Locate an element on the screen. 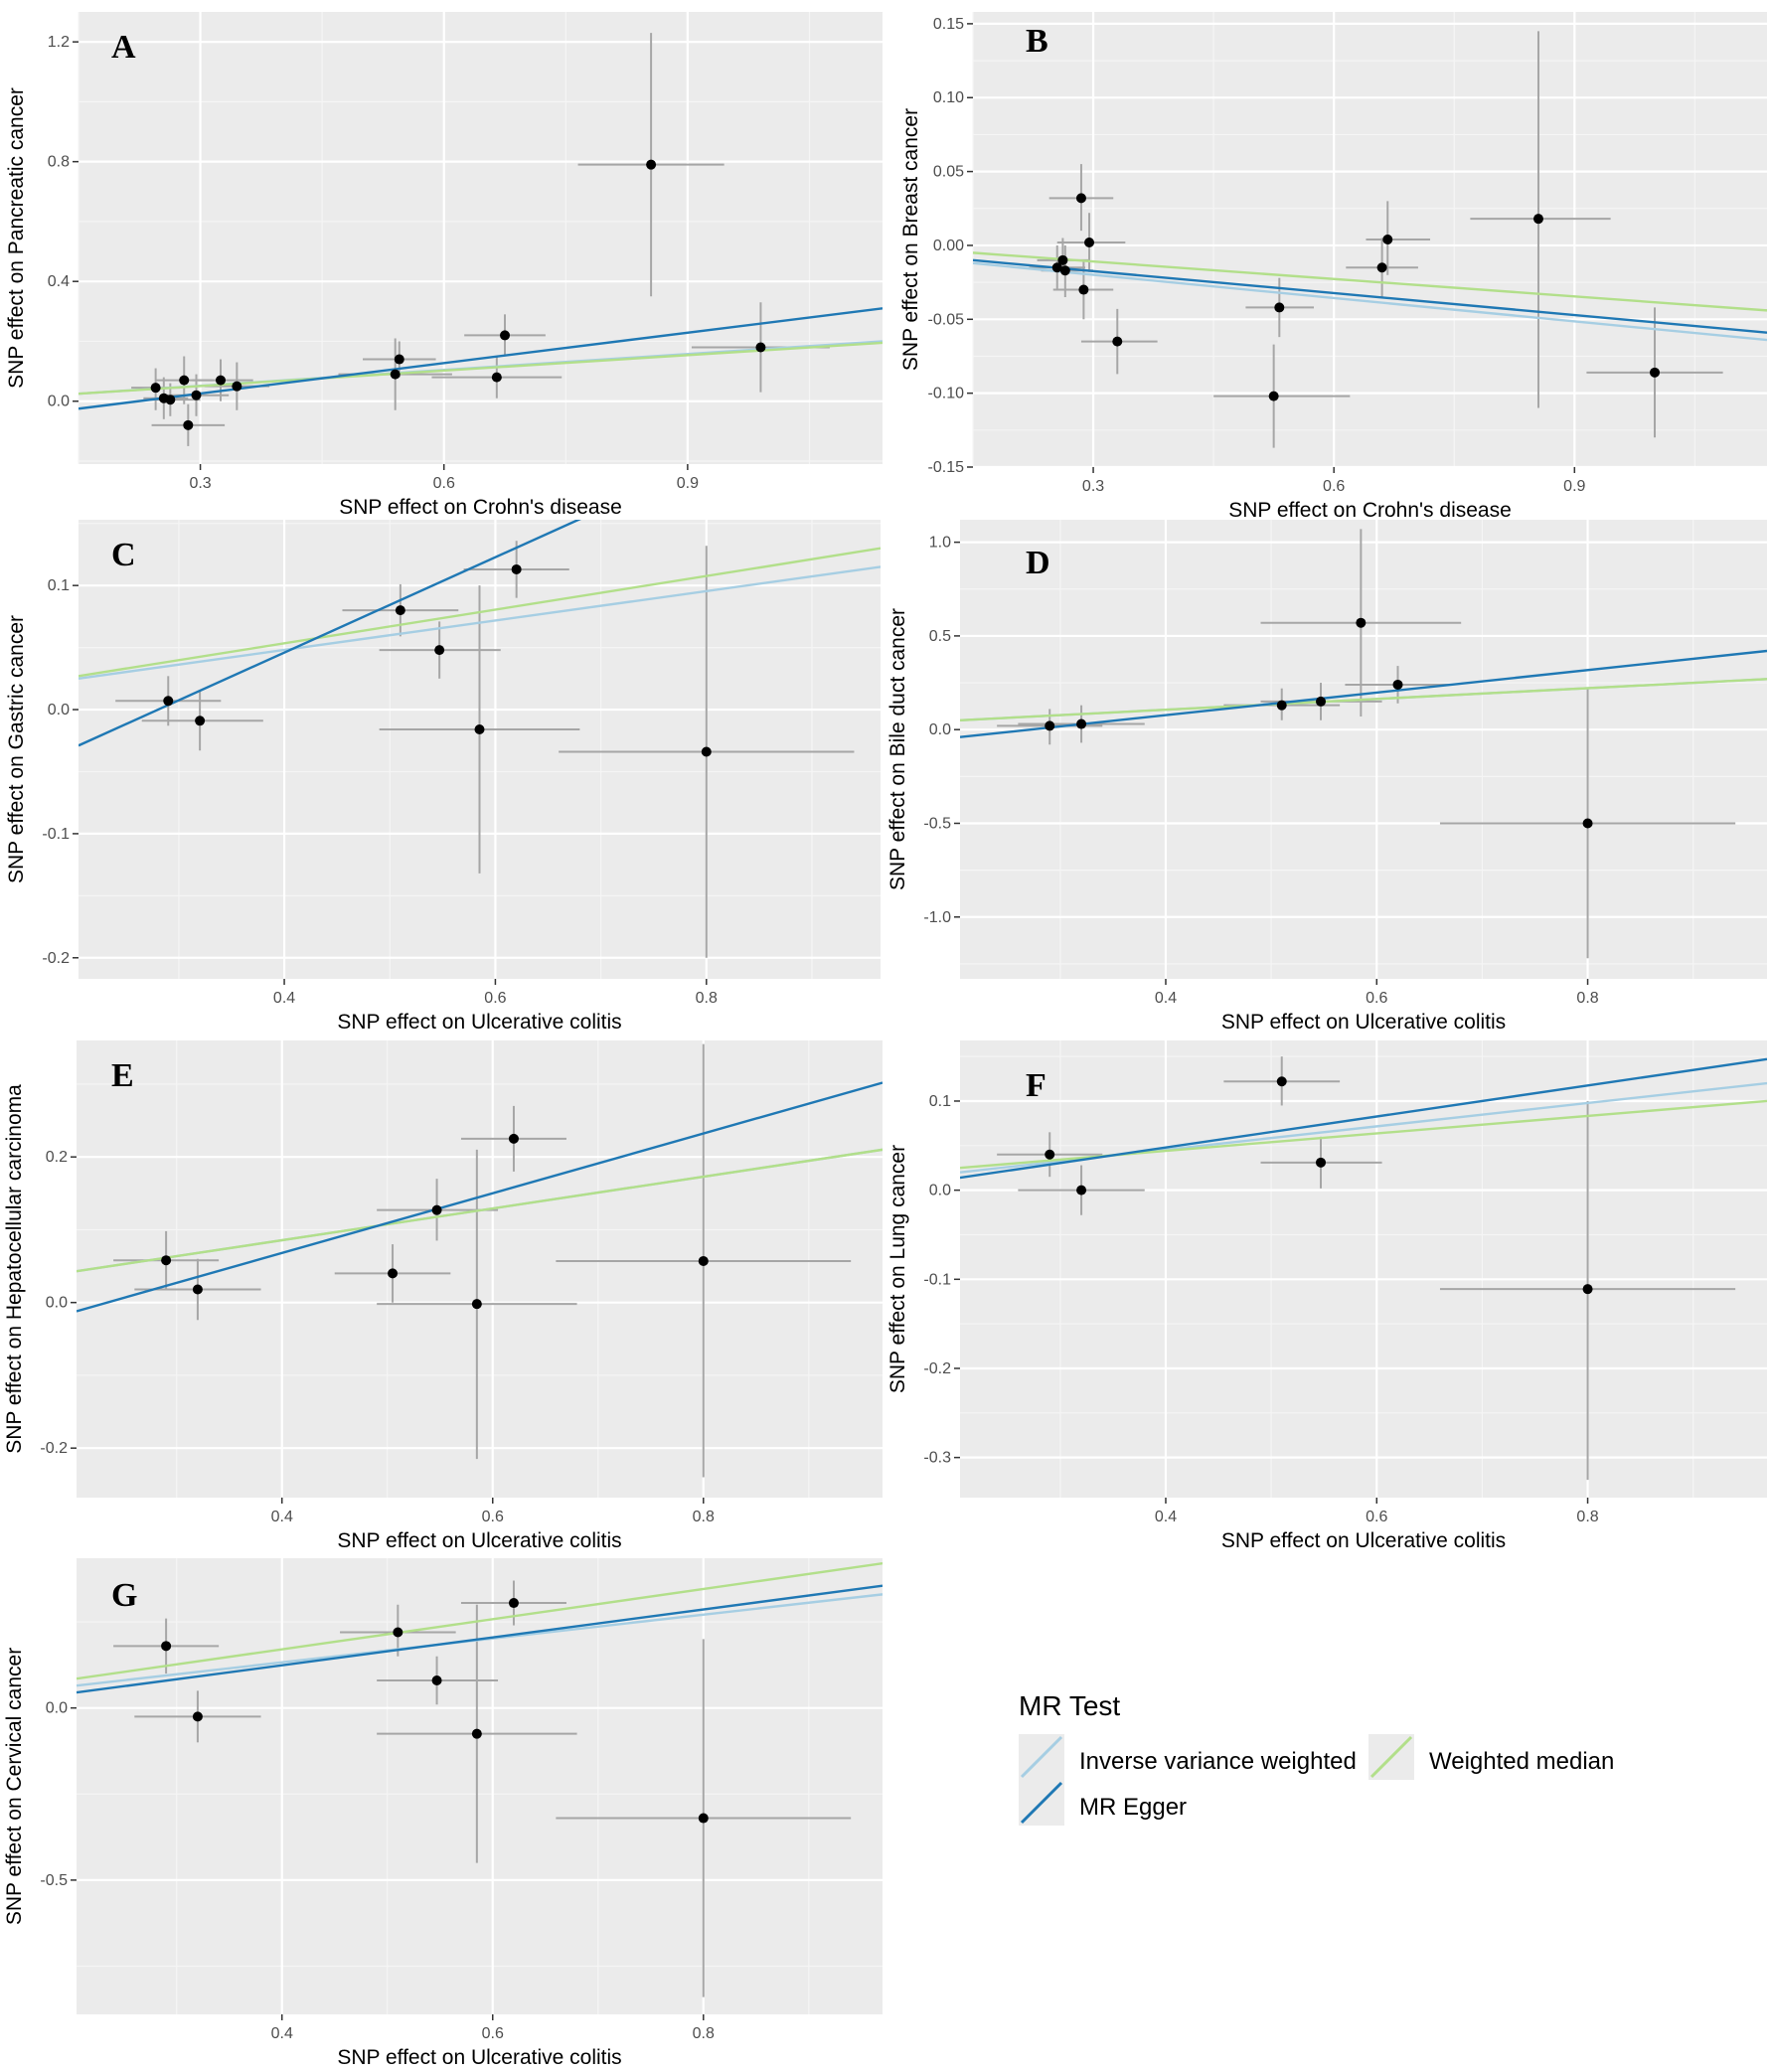  legend-item-wmedian: Weighted median is located at coordinates (1491, 1757).